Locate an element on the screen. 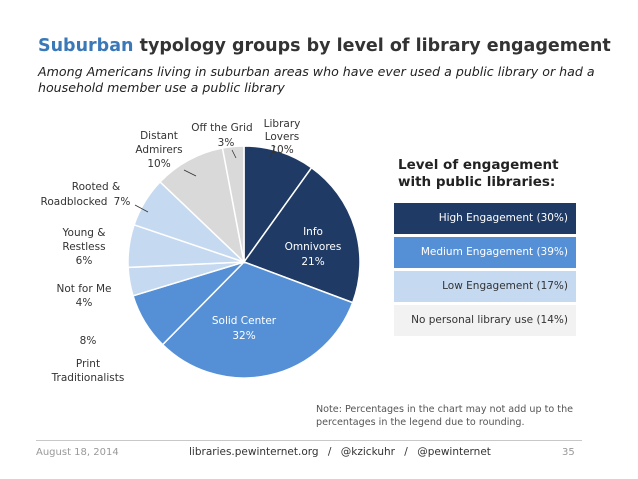 The height and width of the screenshot is (479, 638). slice-label-distant-admirers: Admirers is located at coordinates (158, 150).